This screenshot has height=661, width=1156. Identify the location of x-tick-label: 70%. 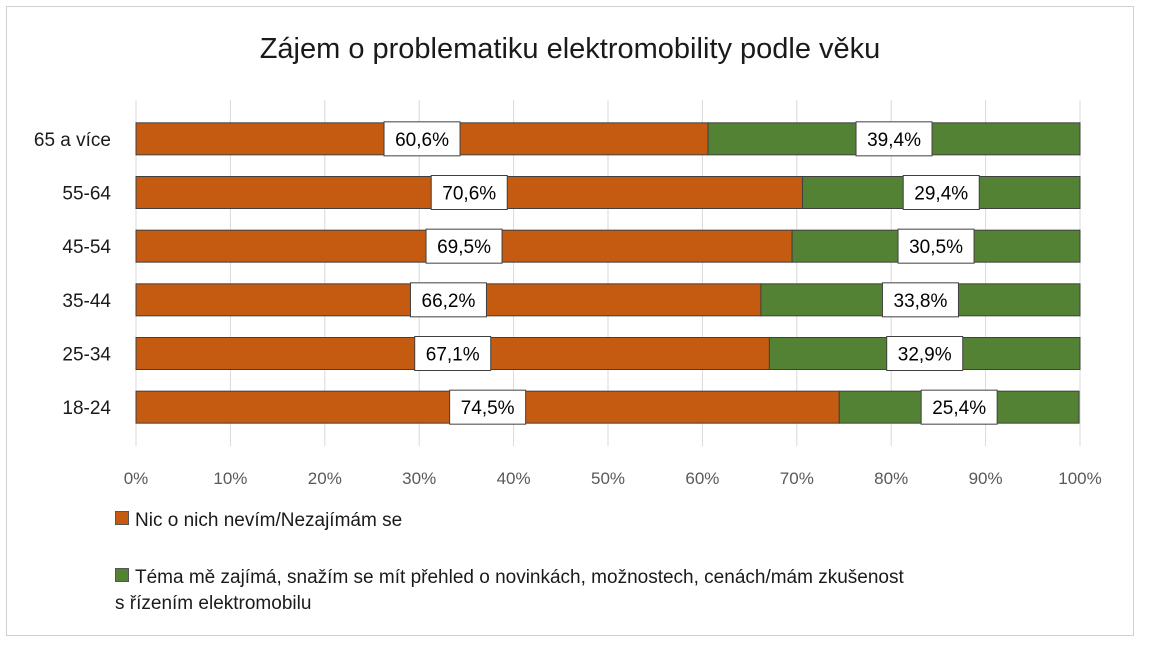
(797, 478).